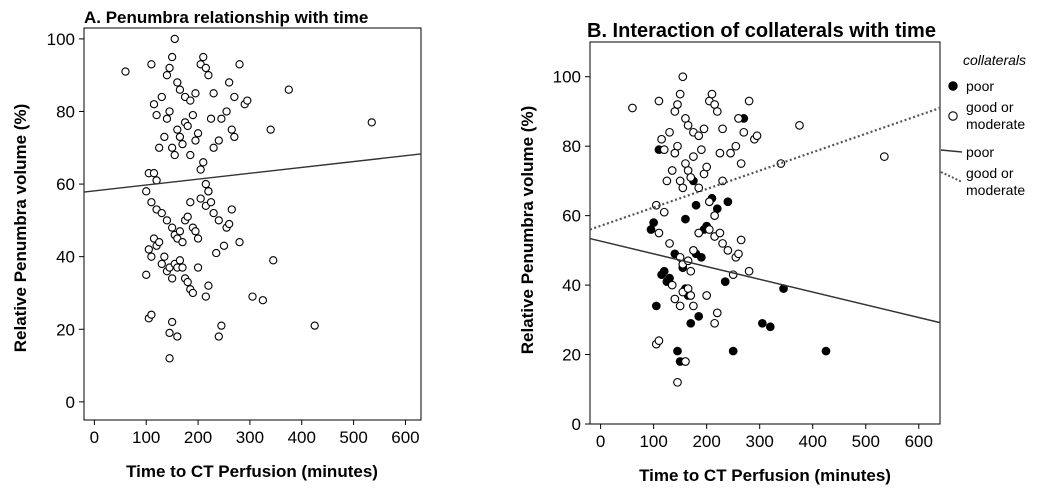  What do you see at coordinates (70, 402) in the screenshot?
I see `panel-a-y-tick-label: 0` at bounding box center [70, 402].